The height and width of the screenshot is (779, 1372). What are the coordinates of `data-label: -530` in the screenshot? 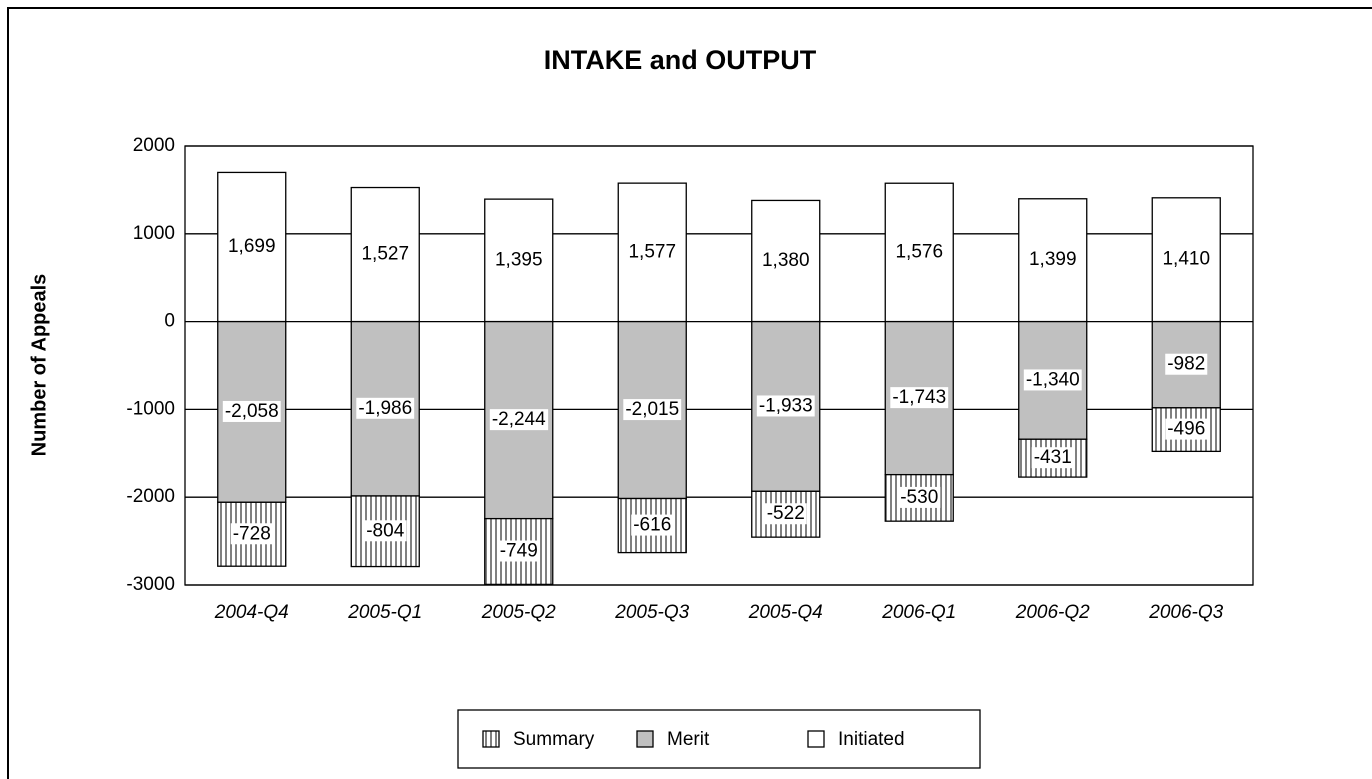 It's located at (919, 497).